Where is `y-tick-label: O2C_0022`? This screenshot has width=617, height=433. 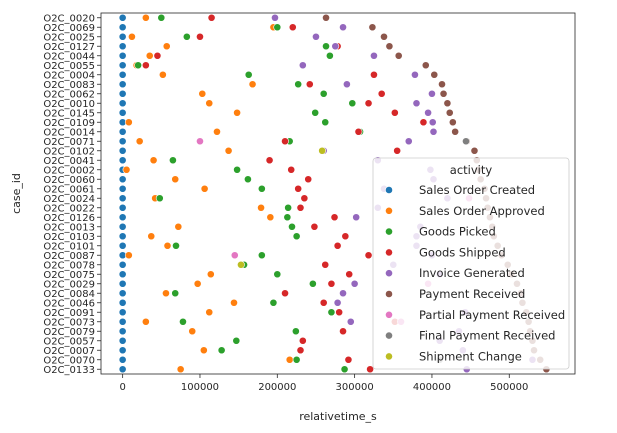
y-tick-label: O2C_0022 is located at coordinates (69, 208).